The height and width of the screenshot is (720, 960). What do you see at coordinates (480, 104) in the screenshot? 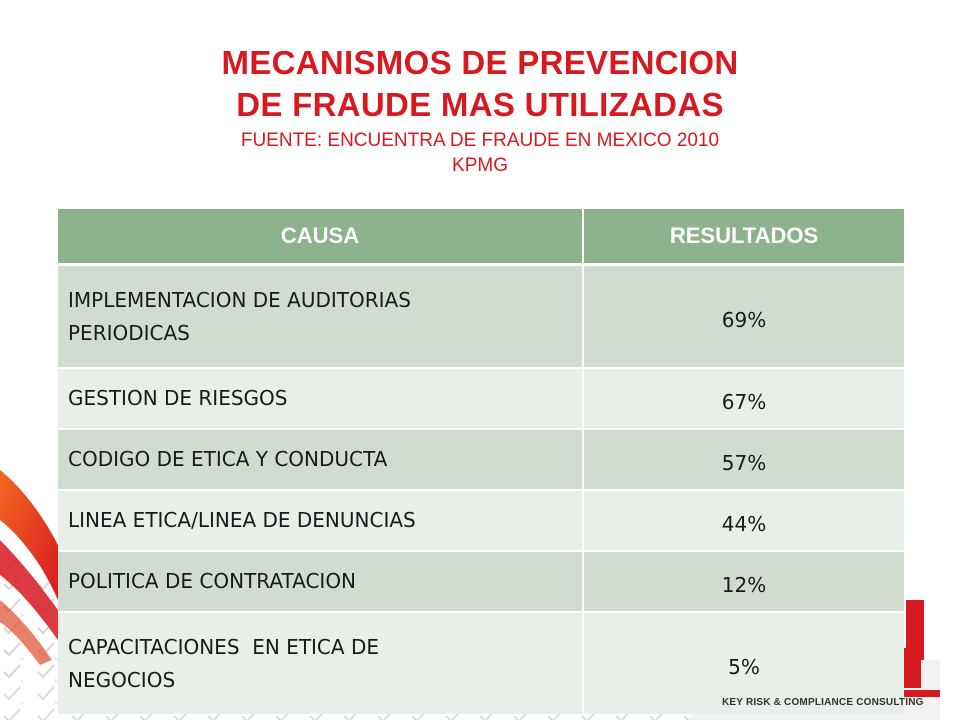
I see `slide-title-line-2: DE FRAUDE MAS UTILIZADAS` at bounding box center [480, 104].